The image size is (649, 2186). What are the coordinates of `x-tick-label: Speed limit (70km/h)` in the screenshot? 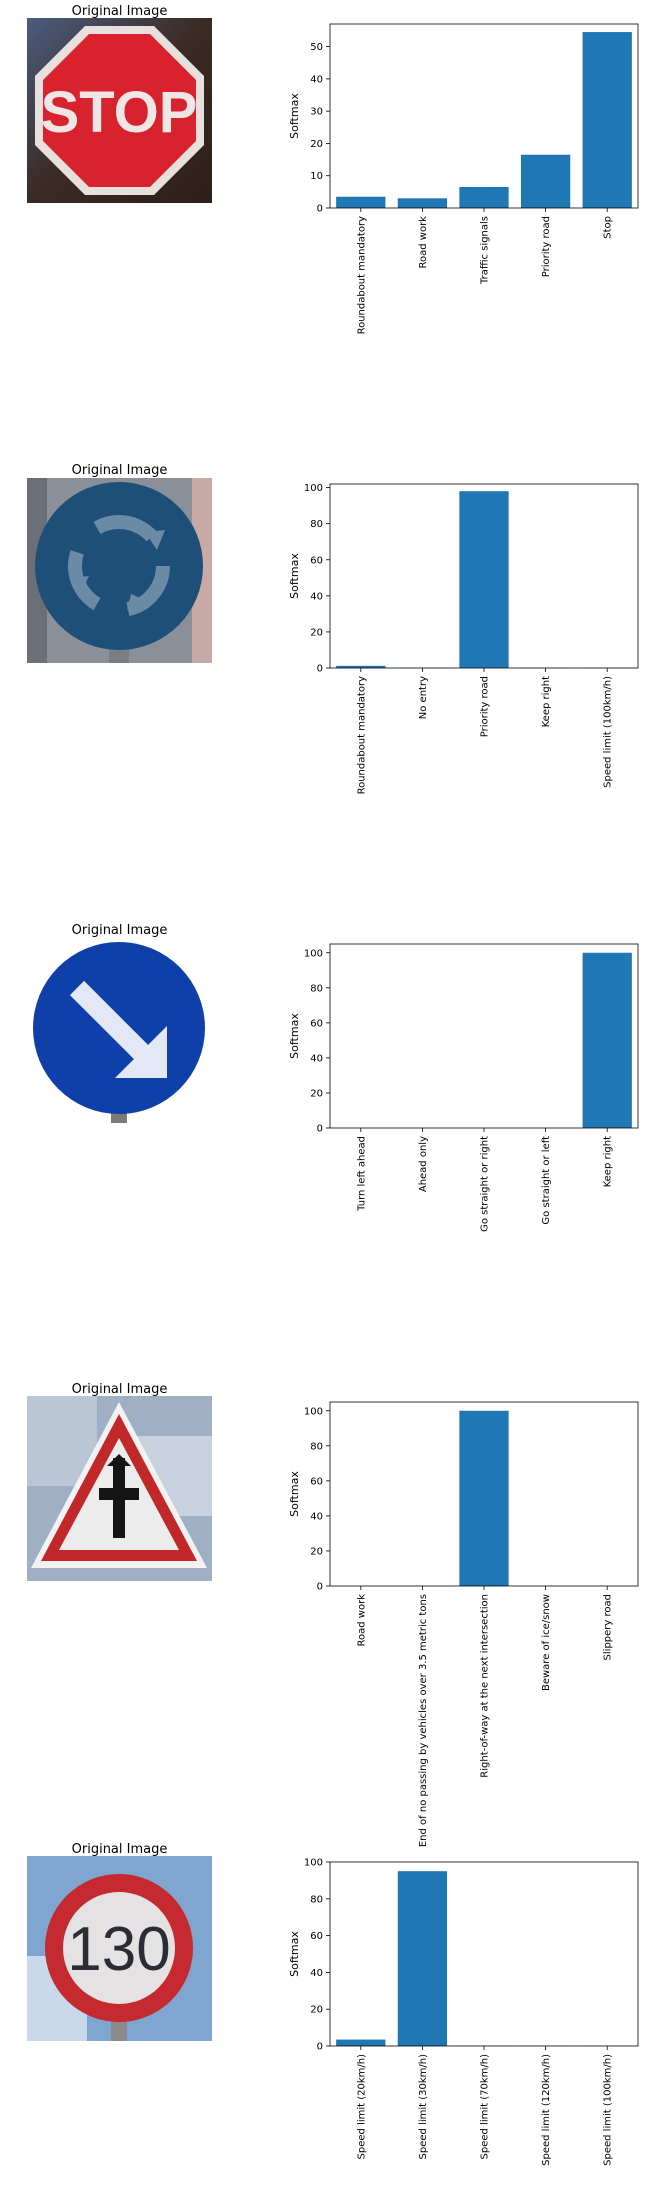 It's located at (485, 2107).